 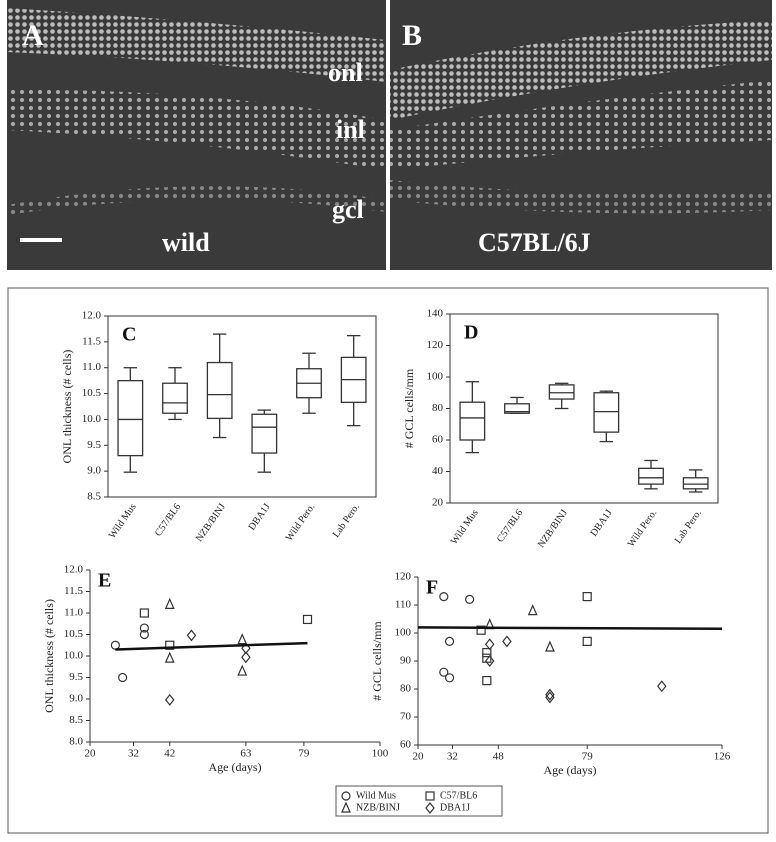 I want to click on y-tick-label: 90, so click(x=406, y=661).